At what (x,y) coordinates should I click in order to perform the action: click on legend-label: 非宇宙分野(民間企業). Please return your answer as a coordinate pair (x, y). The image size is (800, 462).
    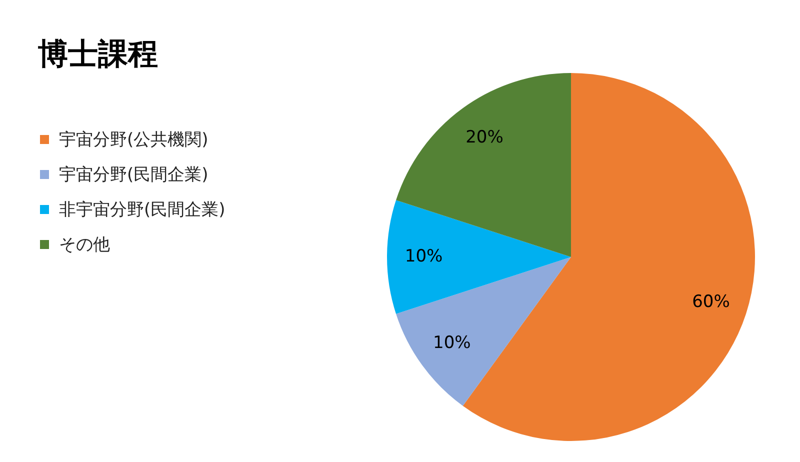
    Looking at the image, I should click on (142, 210).